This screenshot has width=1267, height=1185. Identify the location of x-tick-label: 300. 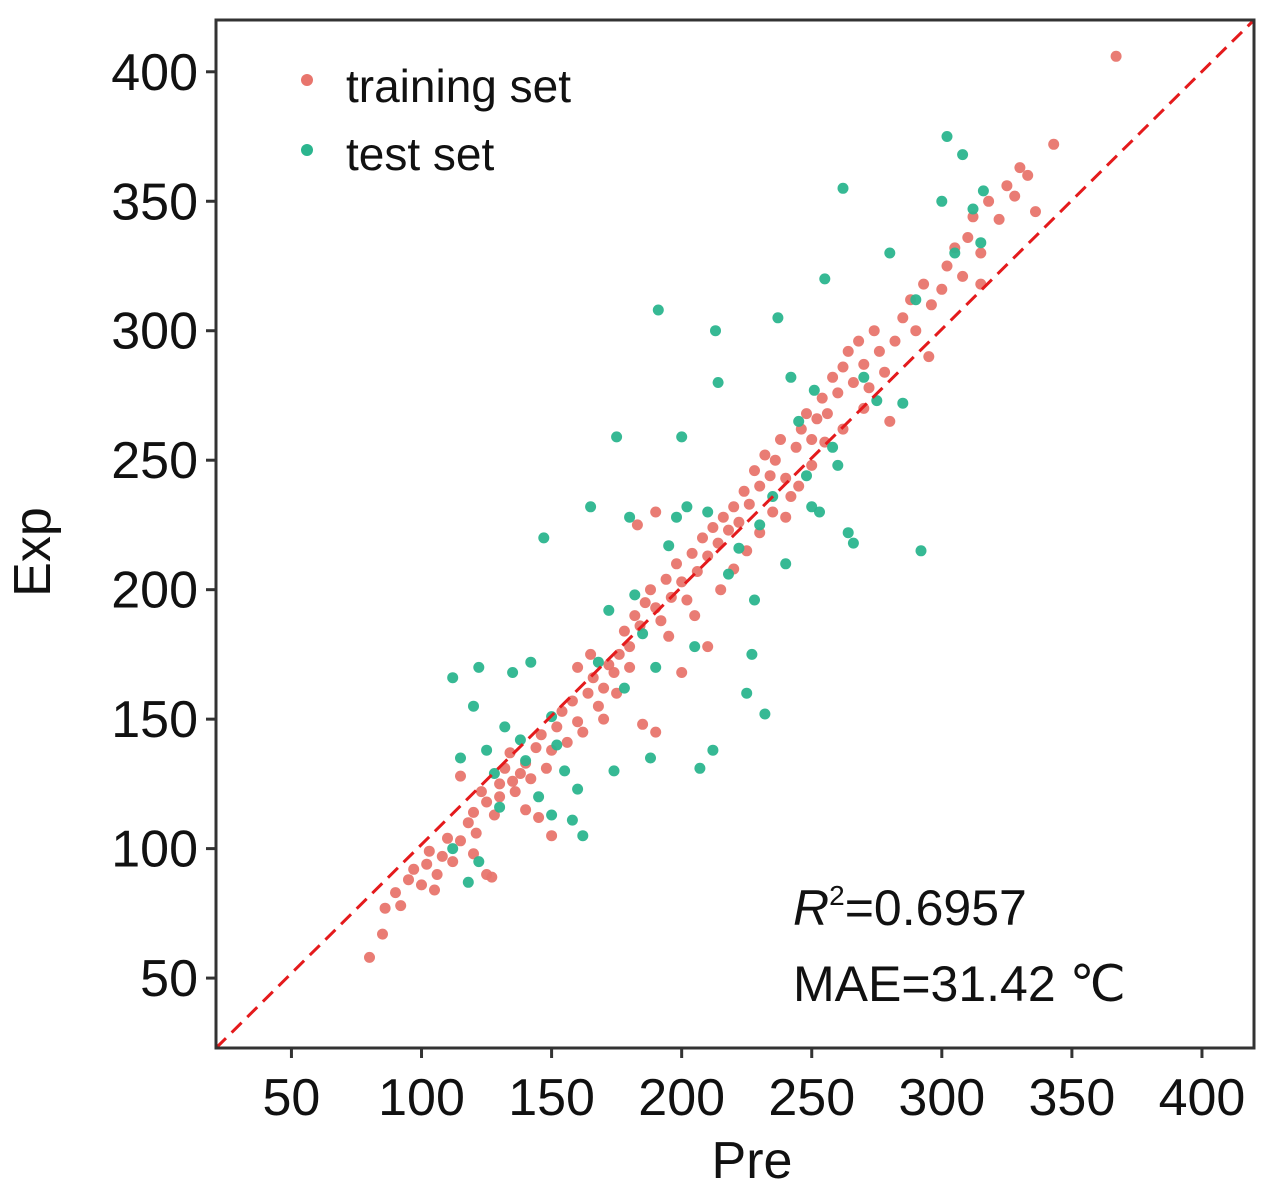
(941, 1098).